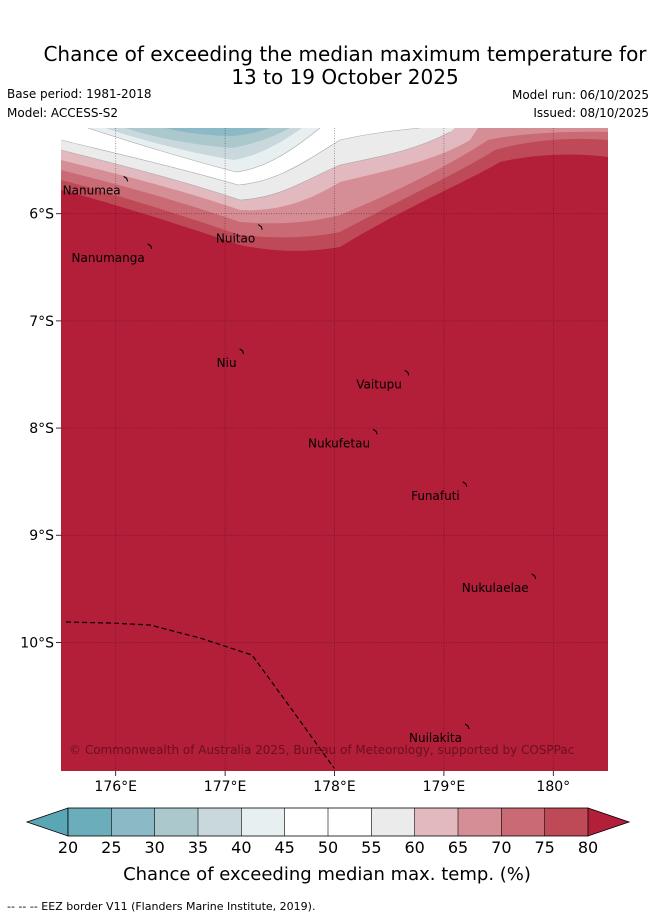  Describe the element at coordinates (256, 164) in the screenshot. I see `contour-lines` at that location.